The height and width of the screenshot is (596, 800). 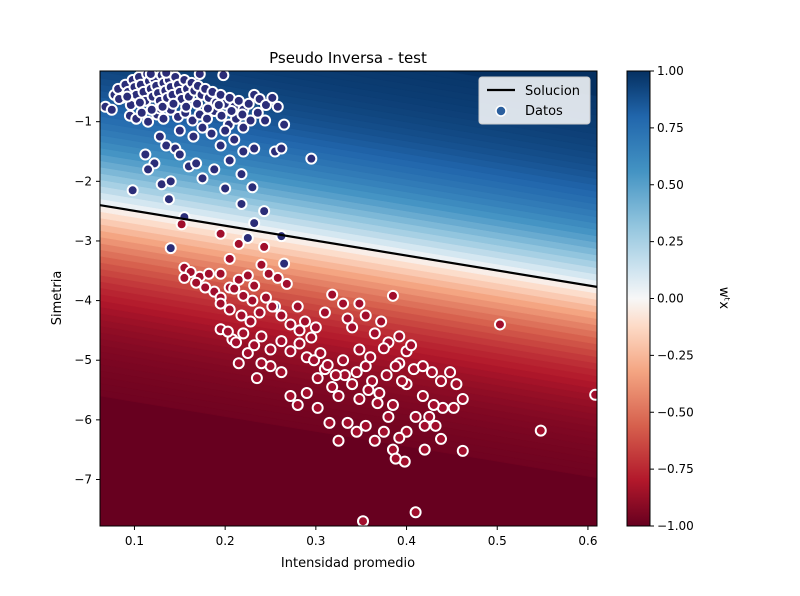 What do you see at coordinates (723, 298) in the screenshot?
I see `colorbar-label: wᵗx` at bounding box center [723, 298].